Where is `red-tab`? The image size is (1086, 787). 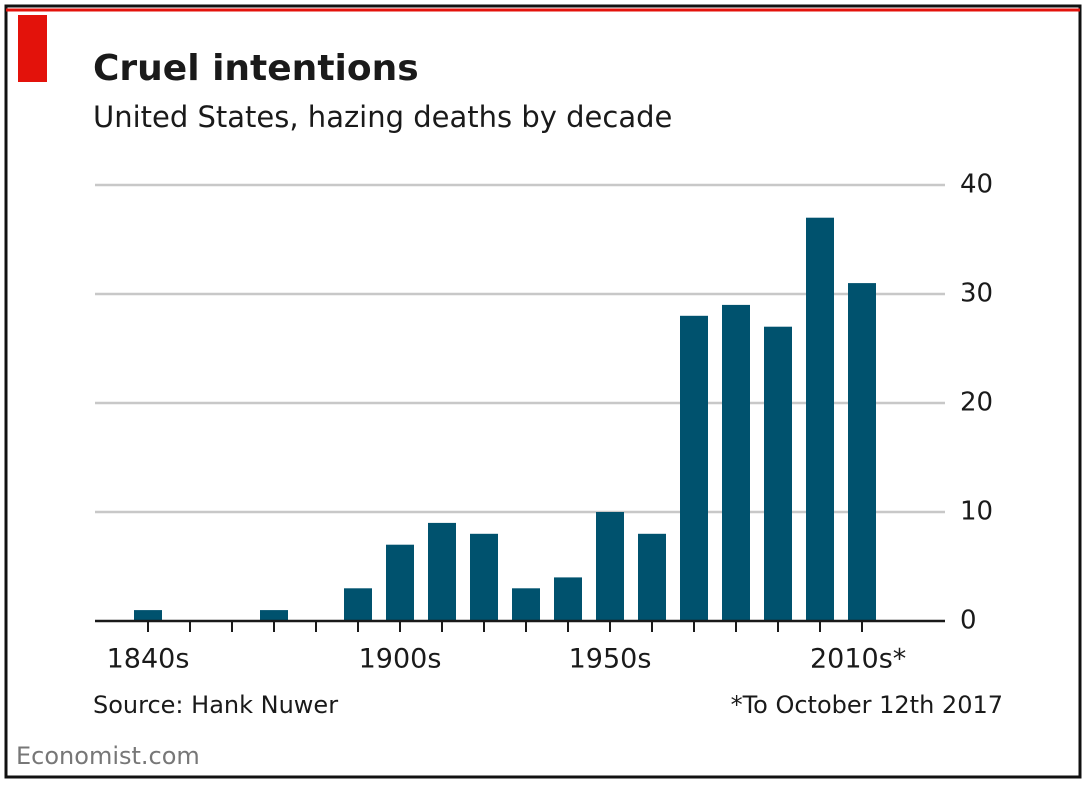
red-tab is located at coordinates (32, 48).